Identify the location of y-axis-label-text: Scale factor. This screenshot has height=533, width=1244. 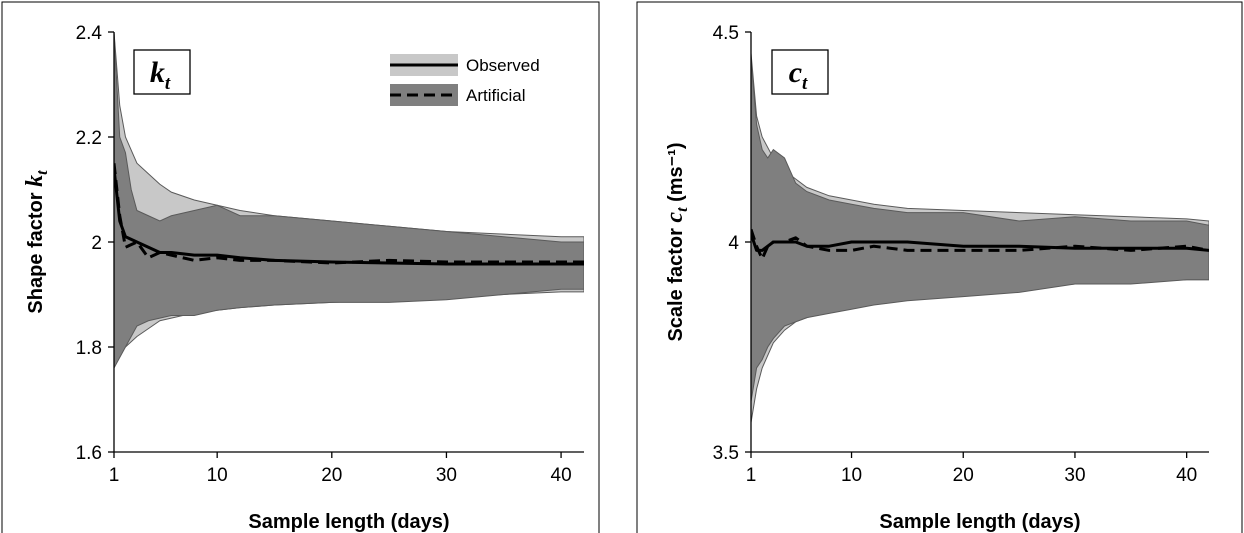
(676, 282).